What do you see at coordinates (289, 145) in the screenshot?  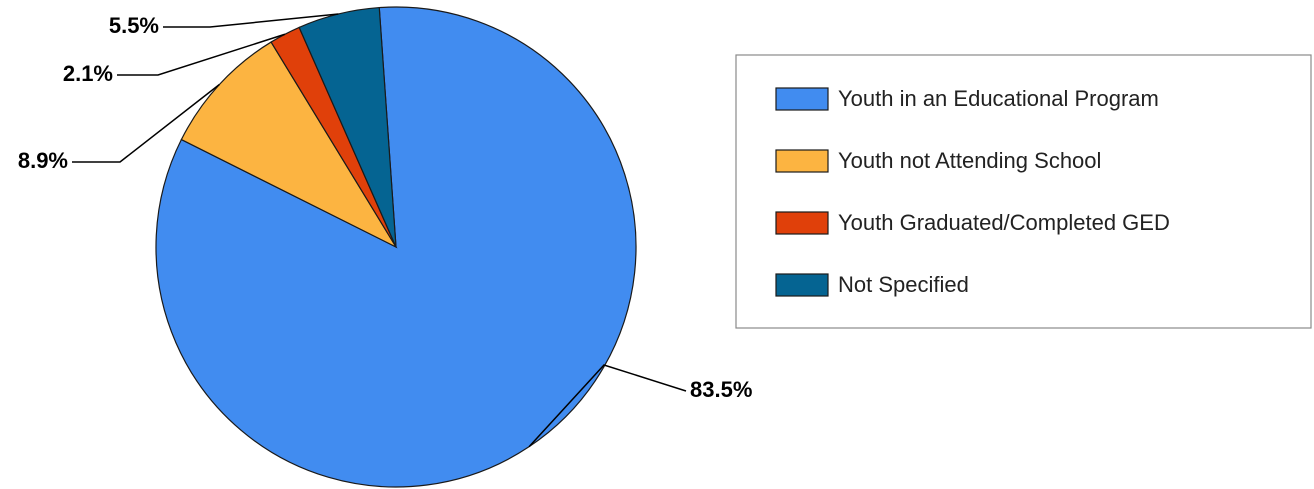 I see `pie-slice-youth-not-attending-school` at bounding box center [289, 145].